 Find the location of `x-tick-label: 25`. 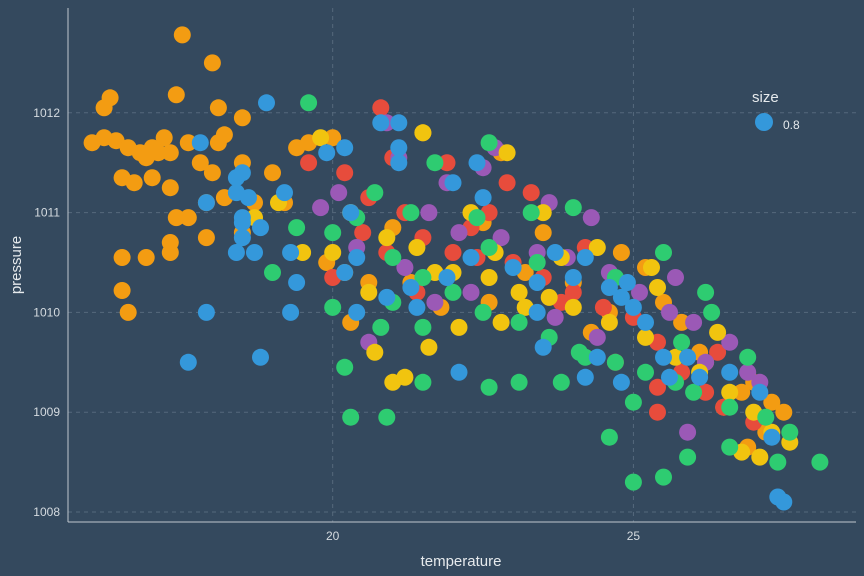

x-tick-label: 25 is located at coordinates (634, 536).